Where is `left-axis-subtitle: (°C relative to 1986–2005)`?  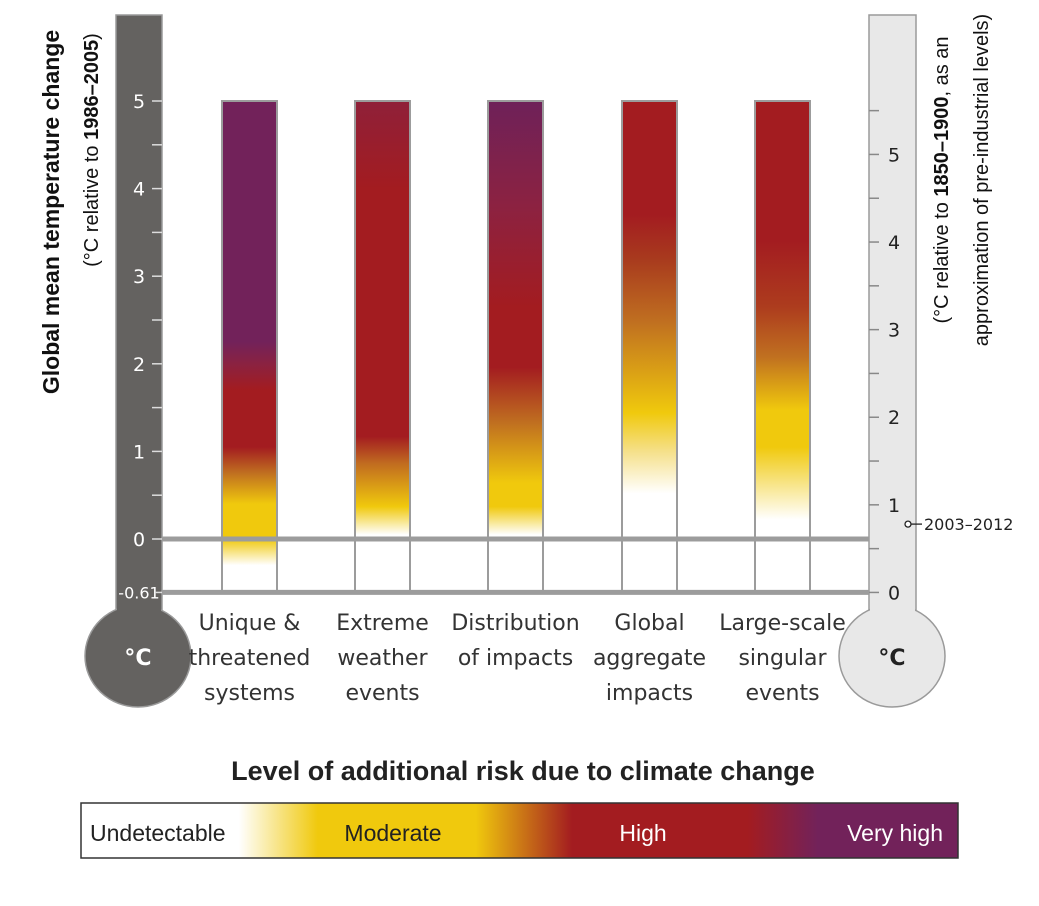 left-axis-subtitle: (°C relative to 1986–2005) is located at coordinates (92, 150).